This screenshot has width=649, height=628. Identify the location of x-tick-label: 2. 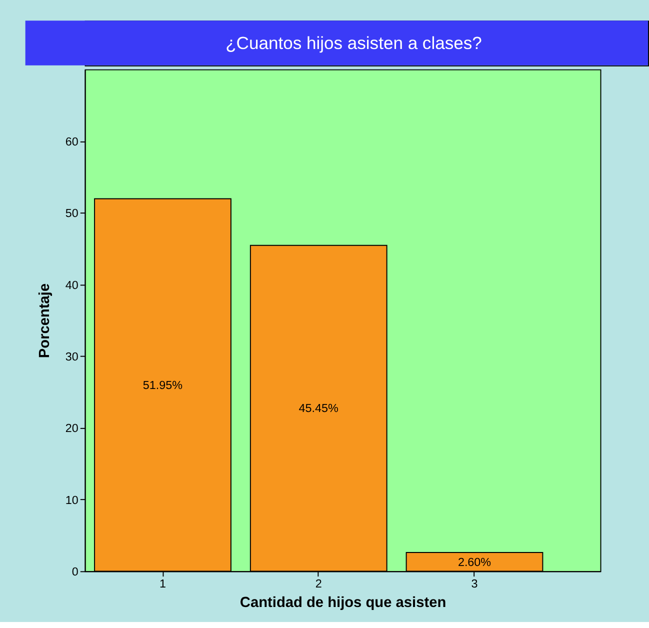
(318, 583).